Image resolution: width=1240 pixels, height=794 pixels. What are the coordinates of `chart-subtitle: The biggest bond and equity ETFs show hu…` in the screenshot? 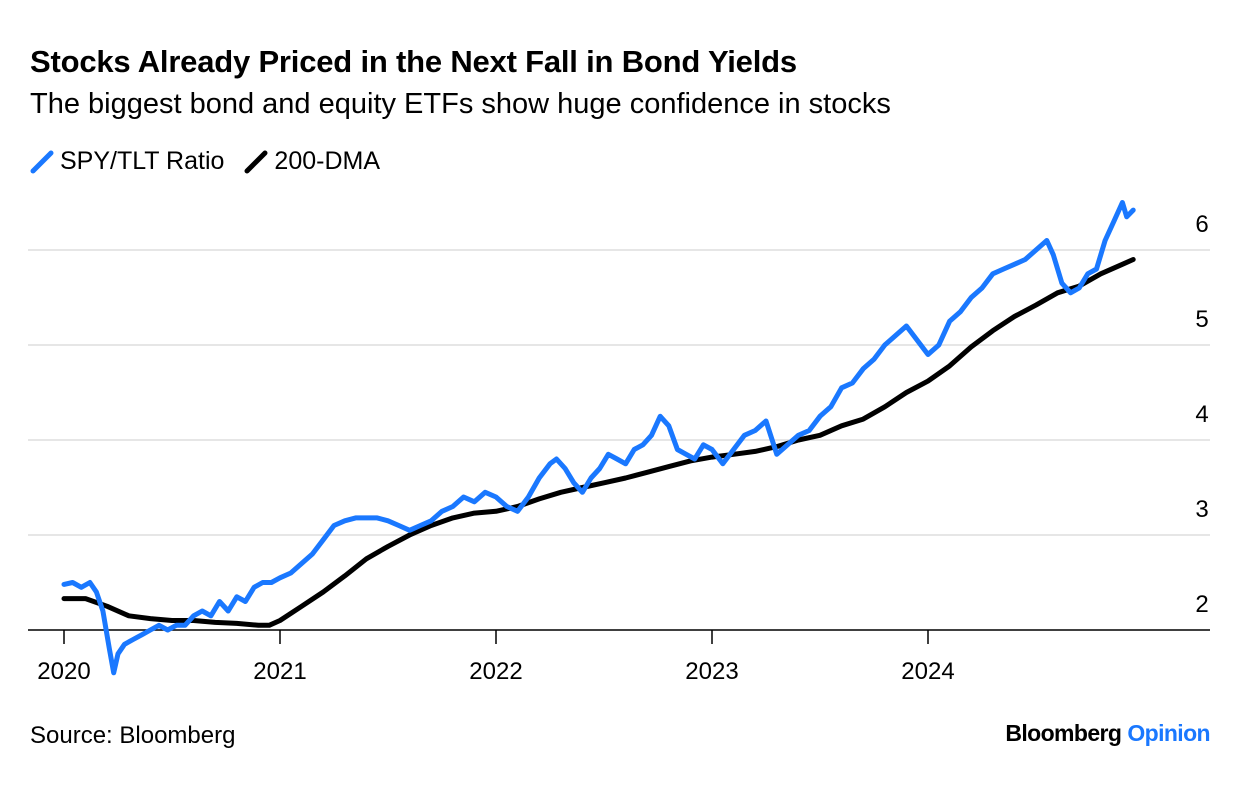 It's located at (460, 104).